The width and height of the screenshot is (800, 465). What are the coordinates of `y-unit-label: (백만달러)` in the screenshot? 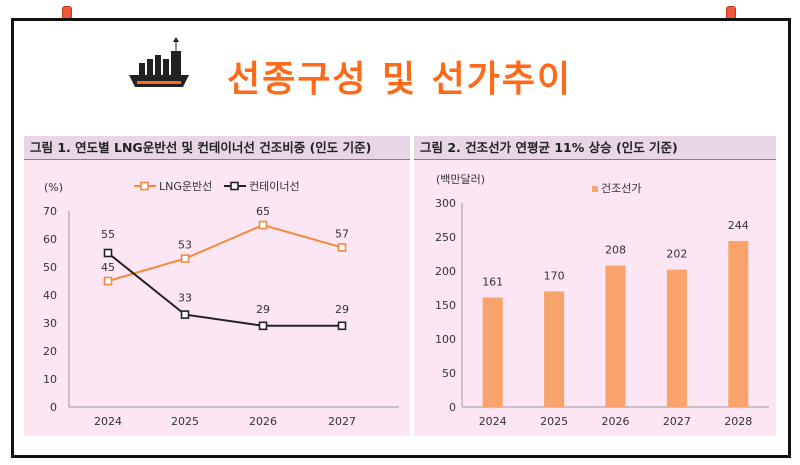 It's located at (460, 179).